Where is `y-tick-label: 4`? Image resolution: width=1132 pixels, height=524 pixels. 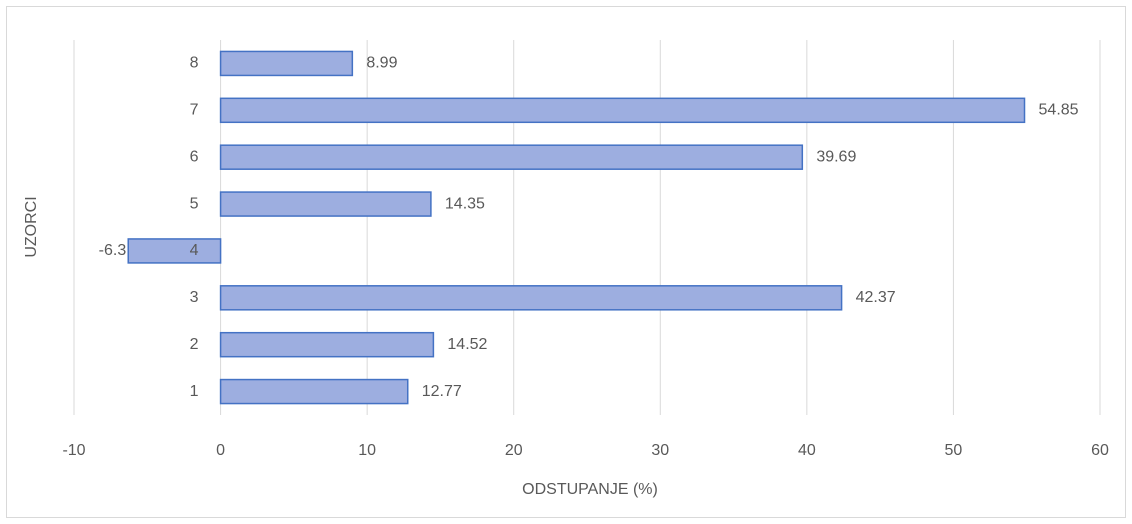 y-tick-label: 4 is located at coordinates (194, 250).